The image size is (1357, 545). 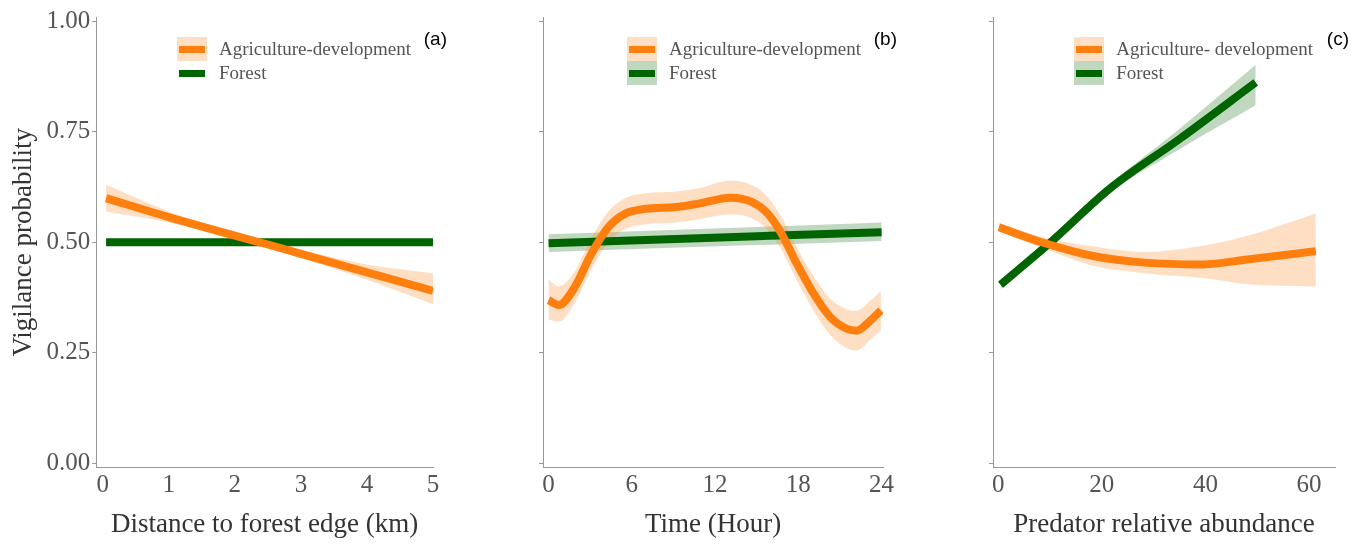 What do you see at coordinates (713, 522) in the screenshot?
I see `x-axis-title: Time (Hour)` at bounding box center [713, 522].